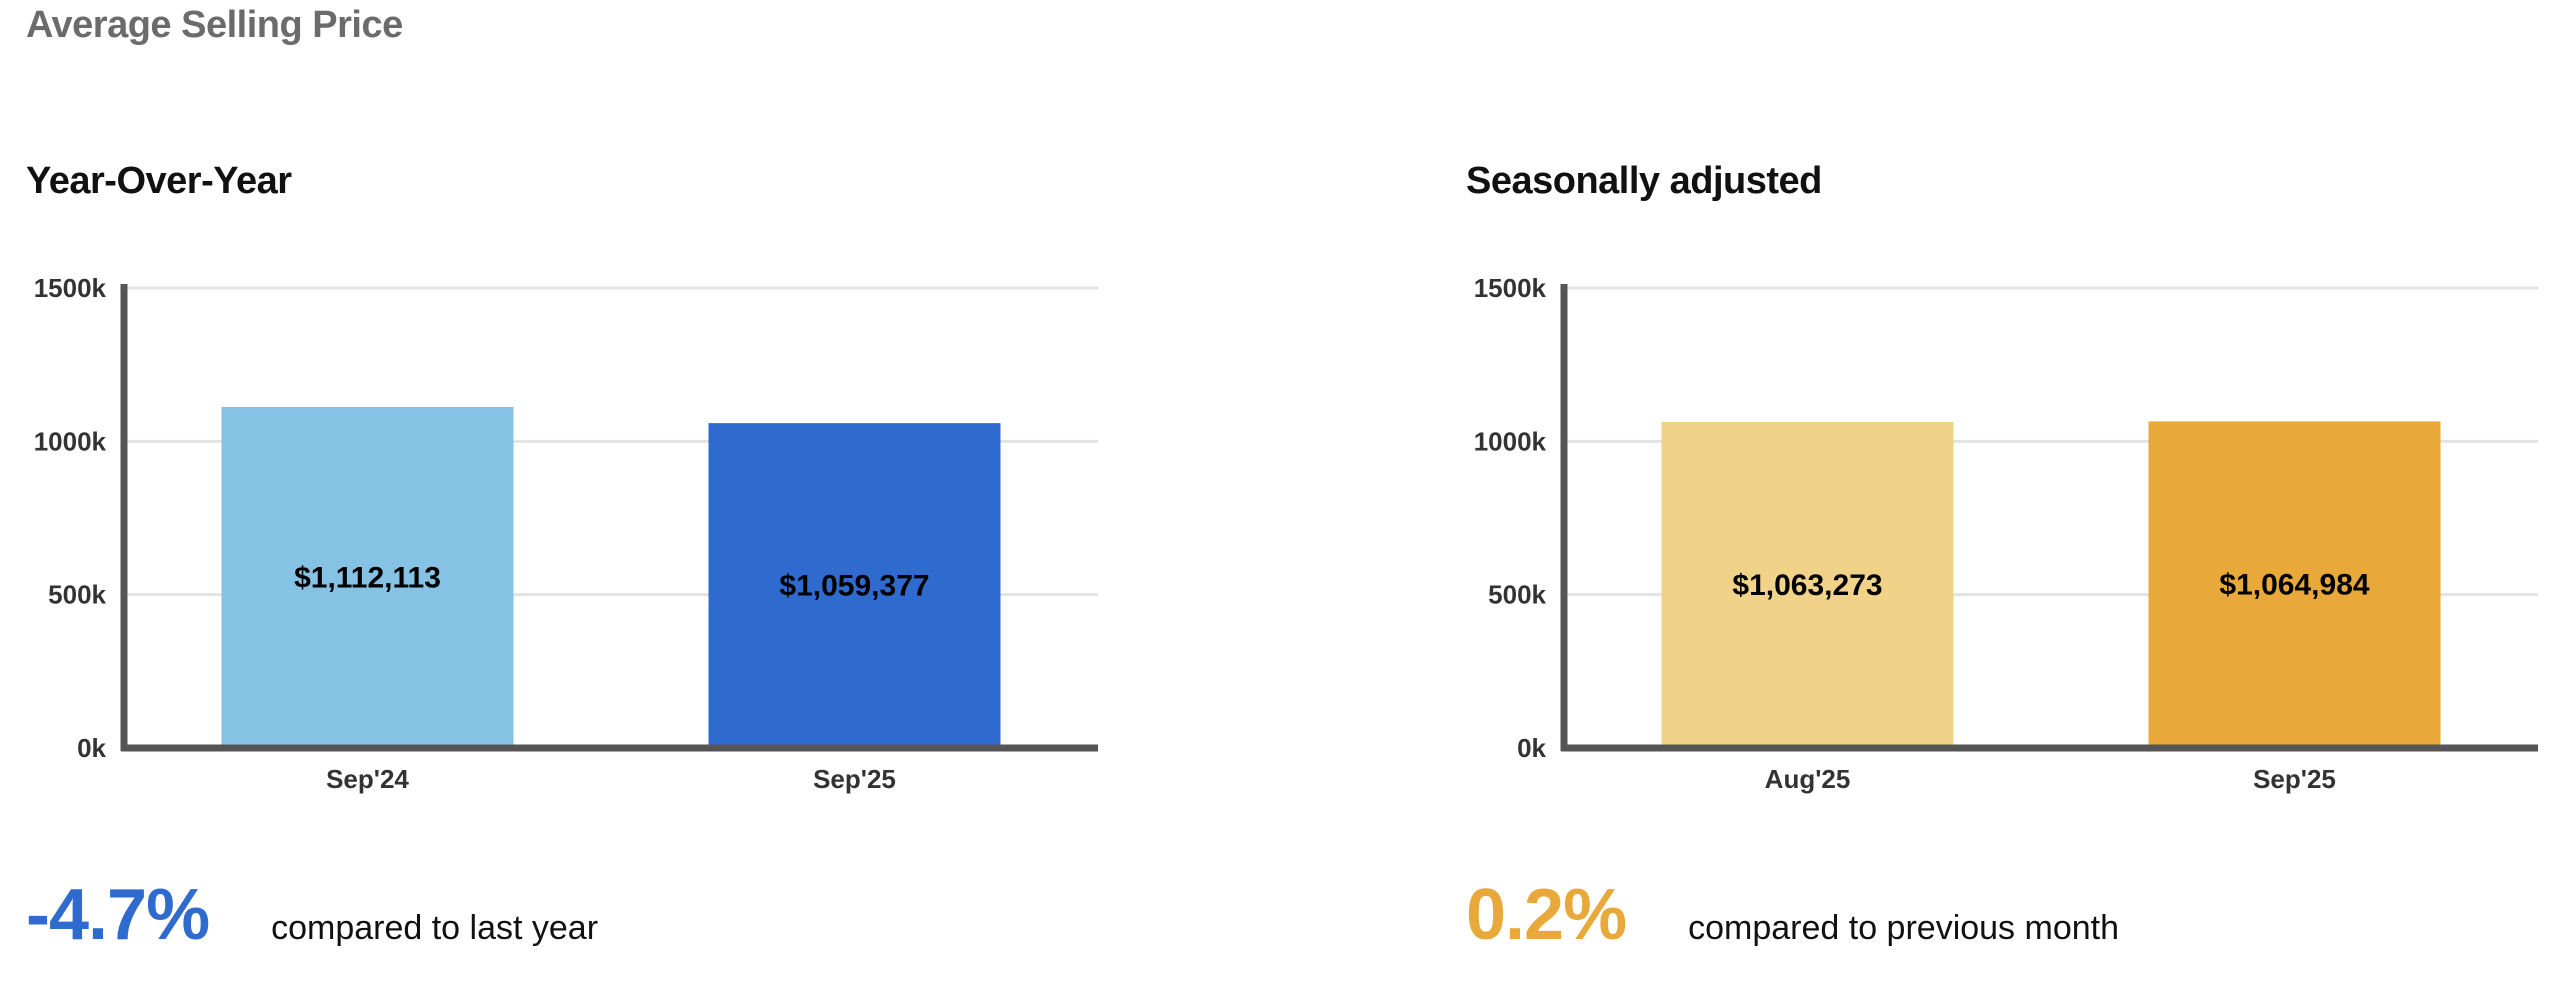 This screenshot has height=990, width=2560. I want to click on page-title: Average Selling Price, so click(214, 25).